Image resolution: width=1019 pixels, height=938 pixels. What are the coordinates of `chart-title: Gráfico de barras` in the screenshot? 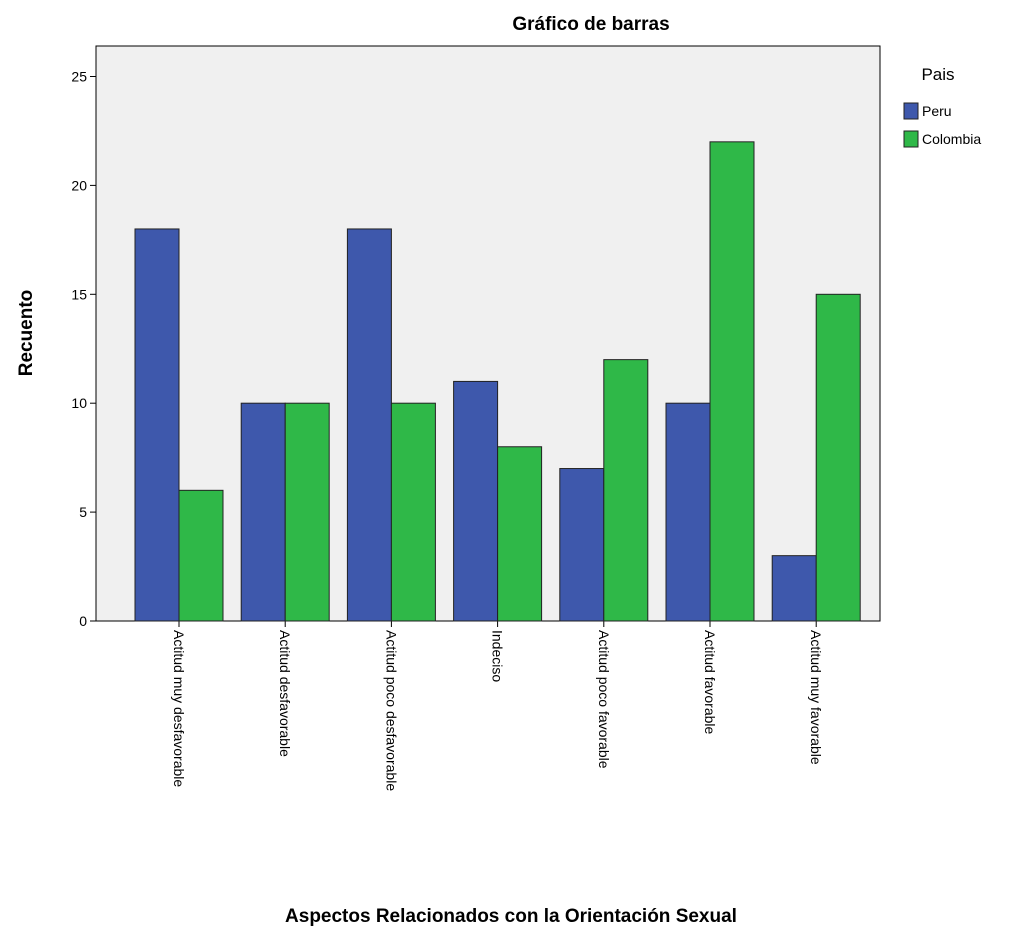 It's located at (590, 24).